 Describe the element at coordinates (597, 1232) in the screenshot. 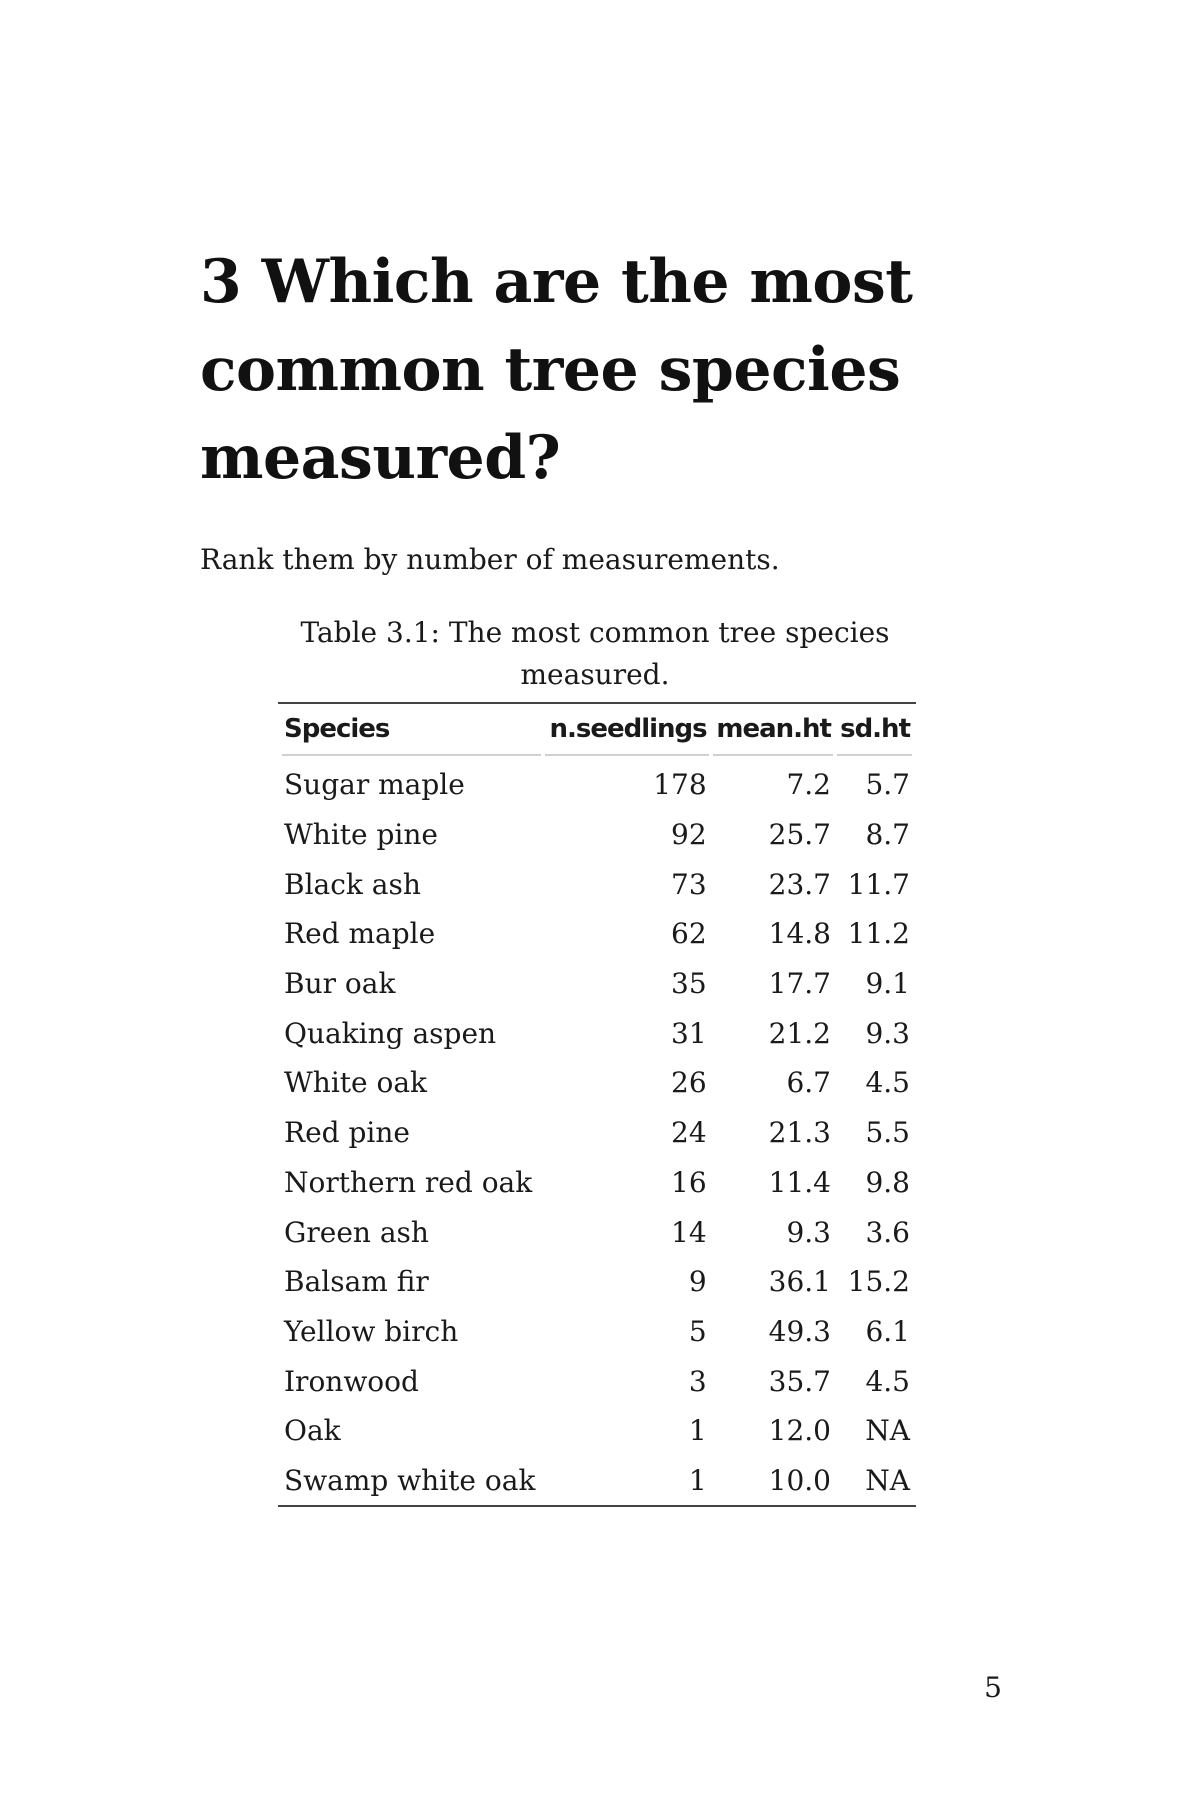

I see `table-row: Green ash 14 9.3 3.6` at that location.